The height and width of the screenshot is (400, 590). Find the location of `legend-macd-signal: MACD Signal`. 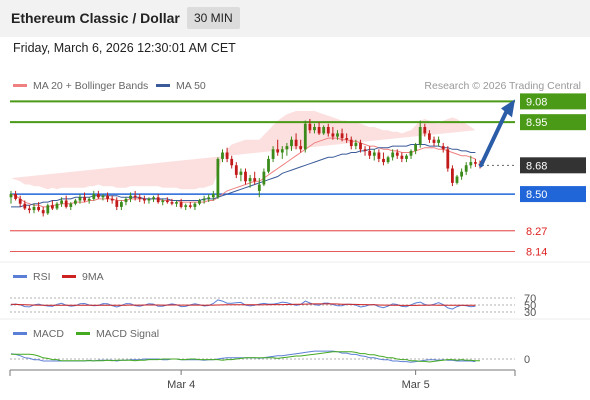

legend-macd-signal: MACD Signal is located at coordinates (117, 334).